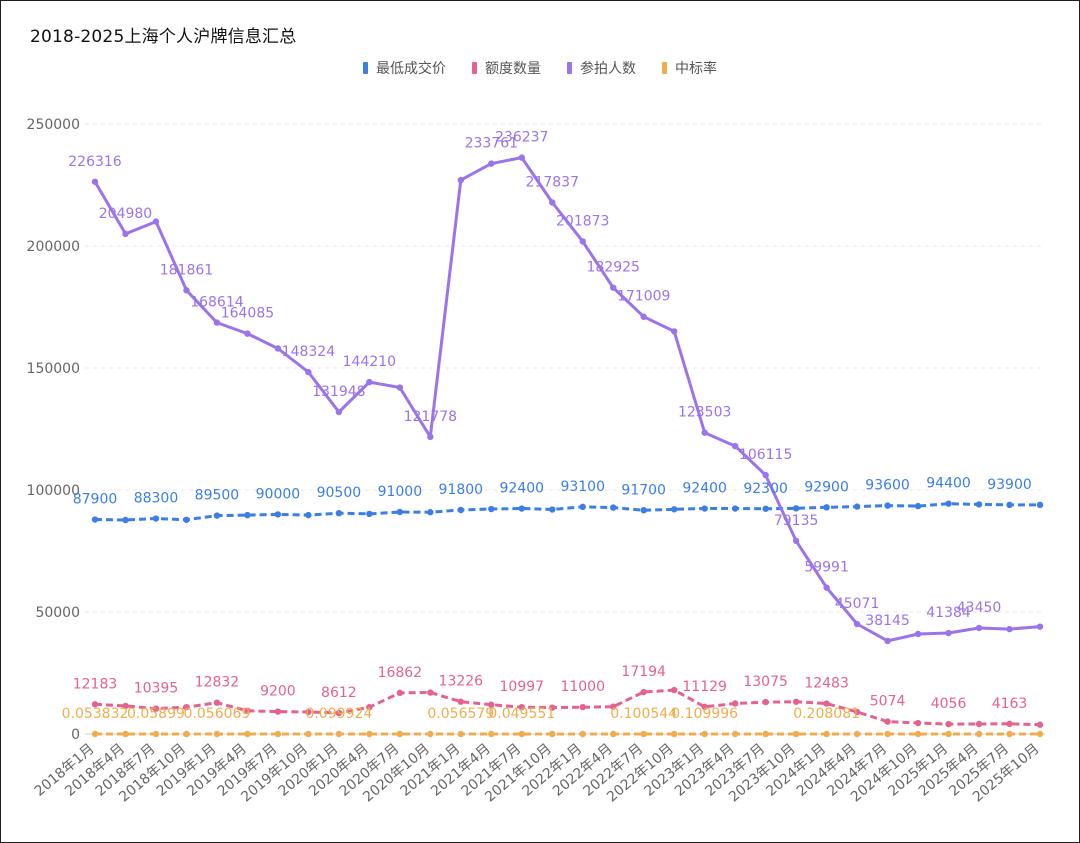  Describe the element at coordinates (506, 68) in the screenshot. I see `legend-item-quota: 额度数量` at that location.